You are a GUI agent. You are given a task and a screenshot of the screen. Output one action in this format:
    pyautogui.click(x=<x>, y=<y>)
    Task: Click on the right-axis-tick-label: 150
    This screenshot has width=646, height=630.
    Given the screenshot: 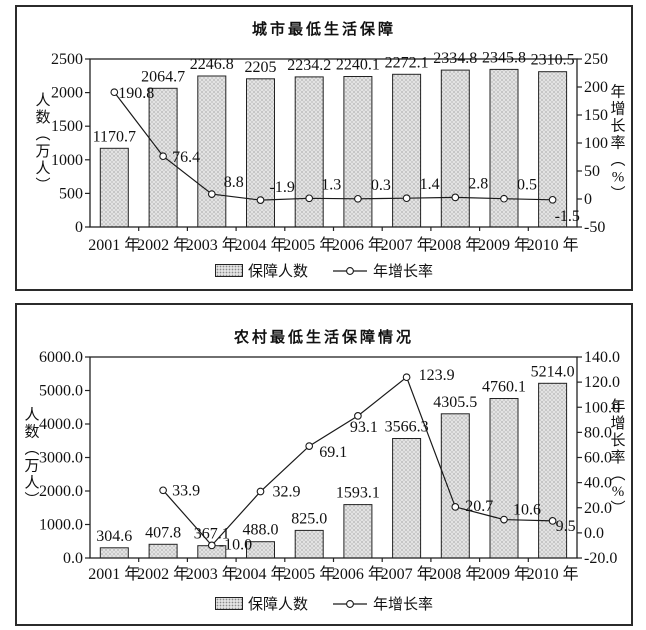 What is the action you would take?
    pyautogui.click(x=596, y=115)
    